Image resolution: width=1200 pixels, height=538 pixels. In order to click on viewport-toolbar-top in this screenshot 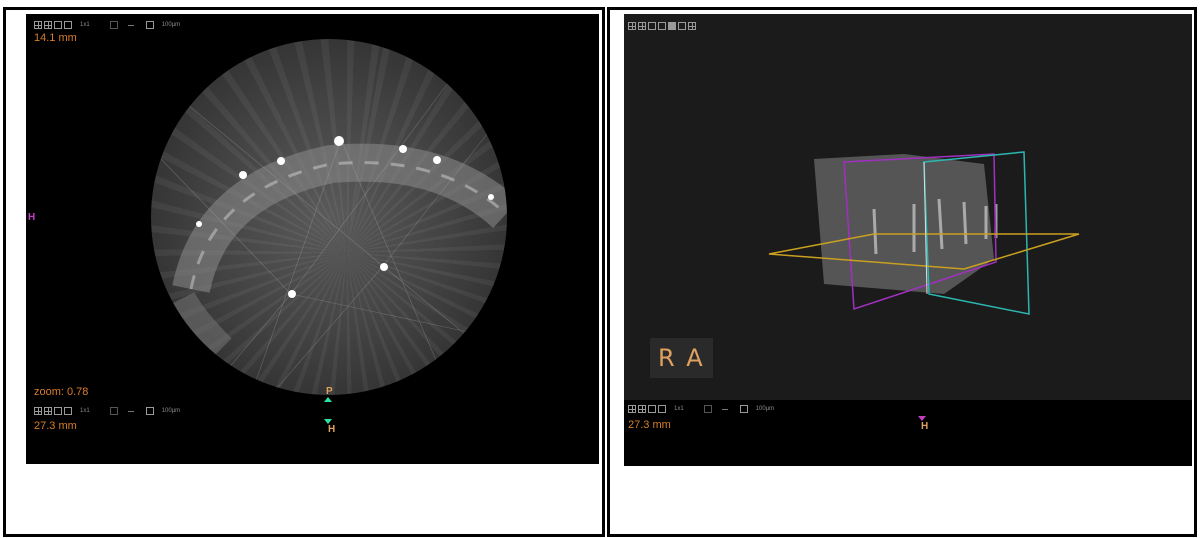, I will do `click(662, 26)`.